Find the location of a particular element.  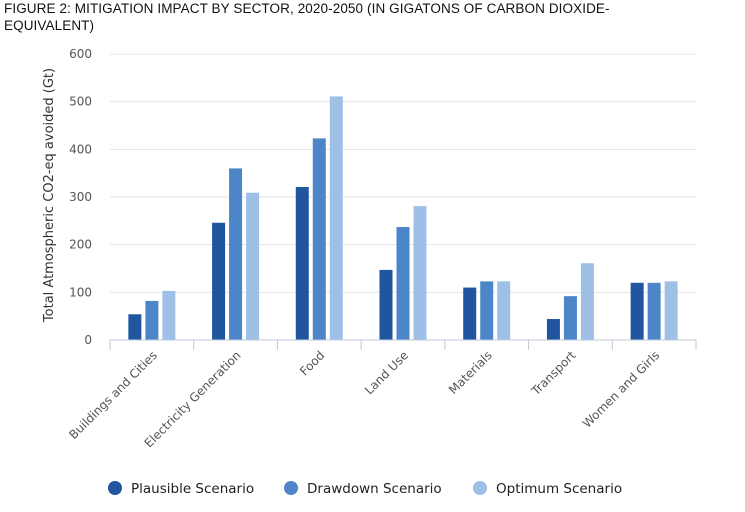

y-tick-label: 600 is located at coordinates (80, 54).